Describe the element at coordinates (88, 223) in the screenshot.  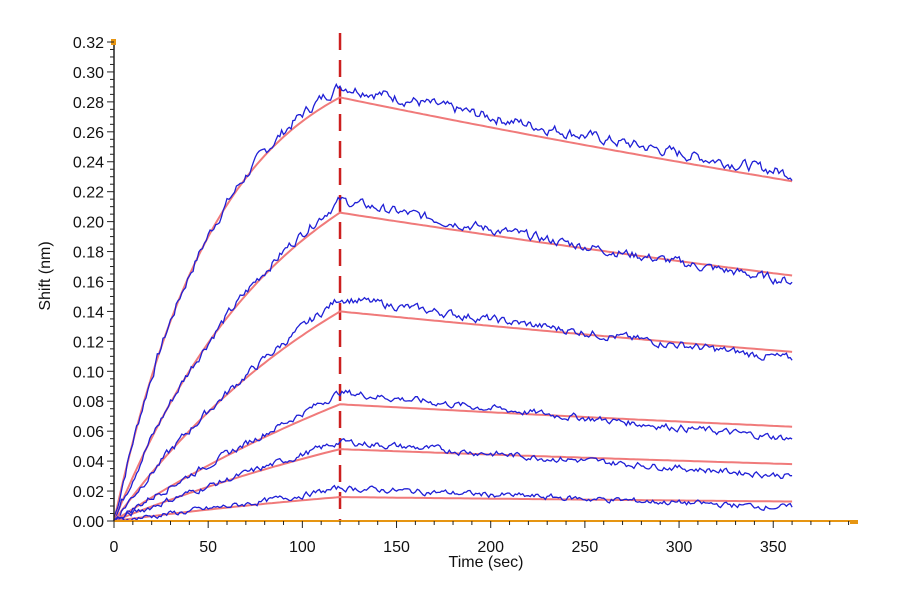
I see `y-tick-label: 0.20` at that location.